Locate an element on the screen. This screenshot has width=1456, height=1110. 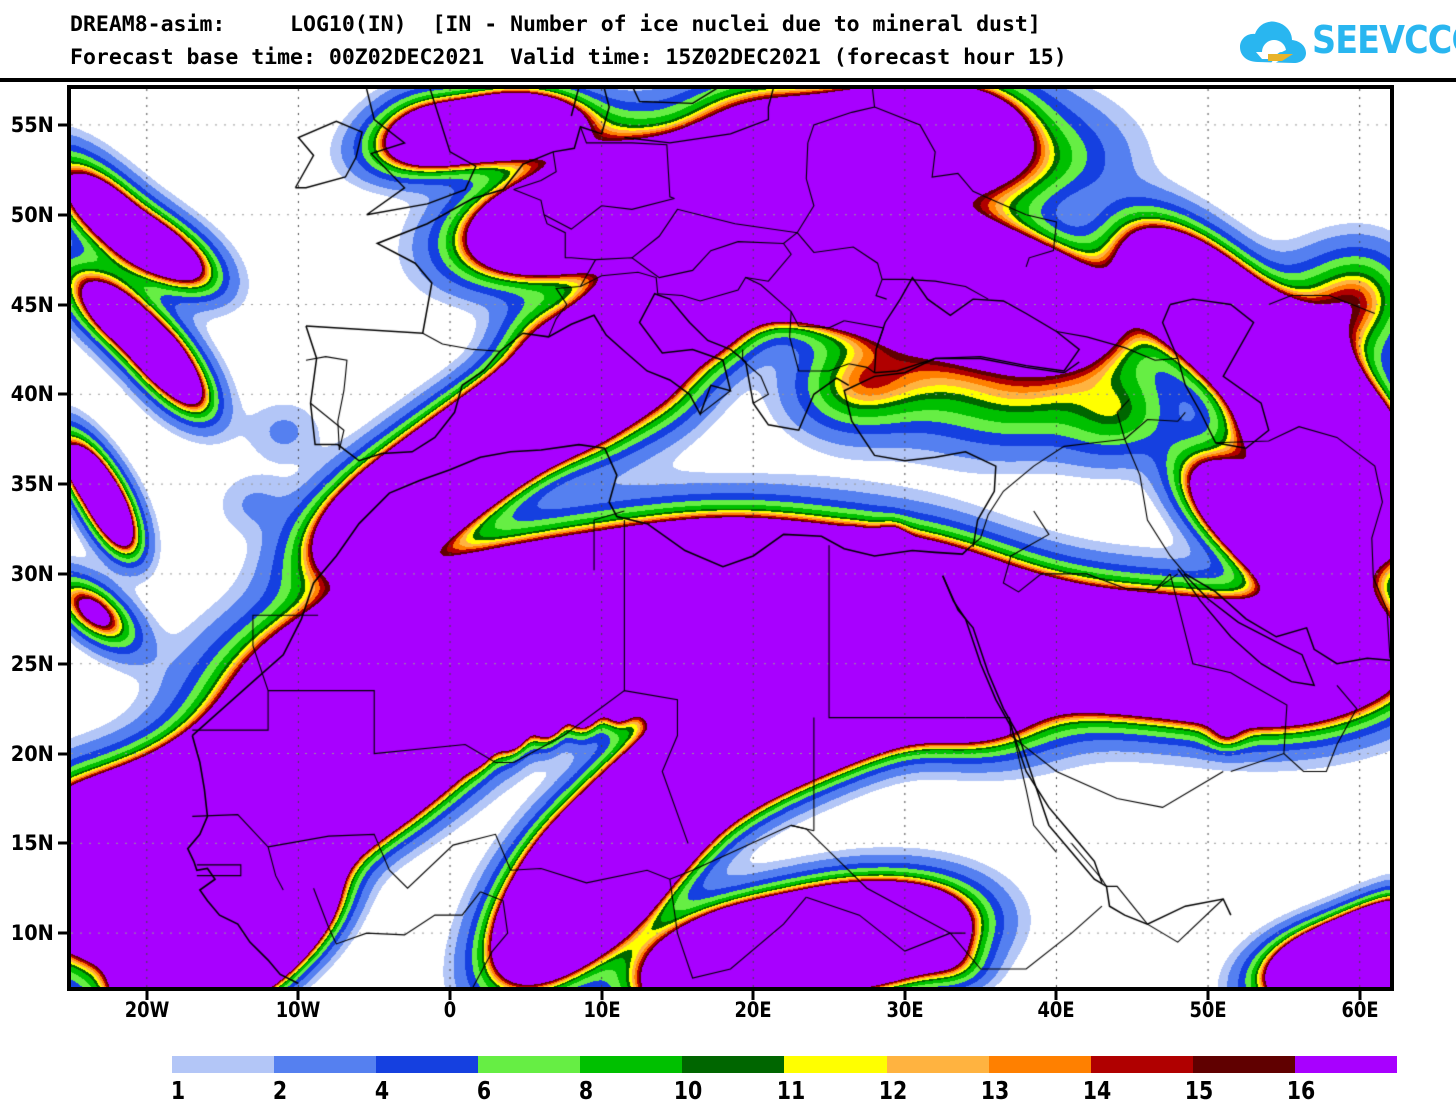
colorbar-tick-label: 10 is located at coordinates (688, 1090).